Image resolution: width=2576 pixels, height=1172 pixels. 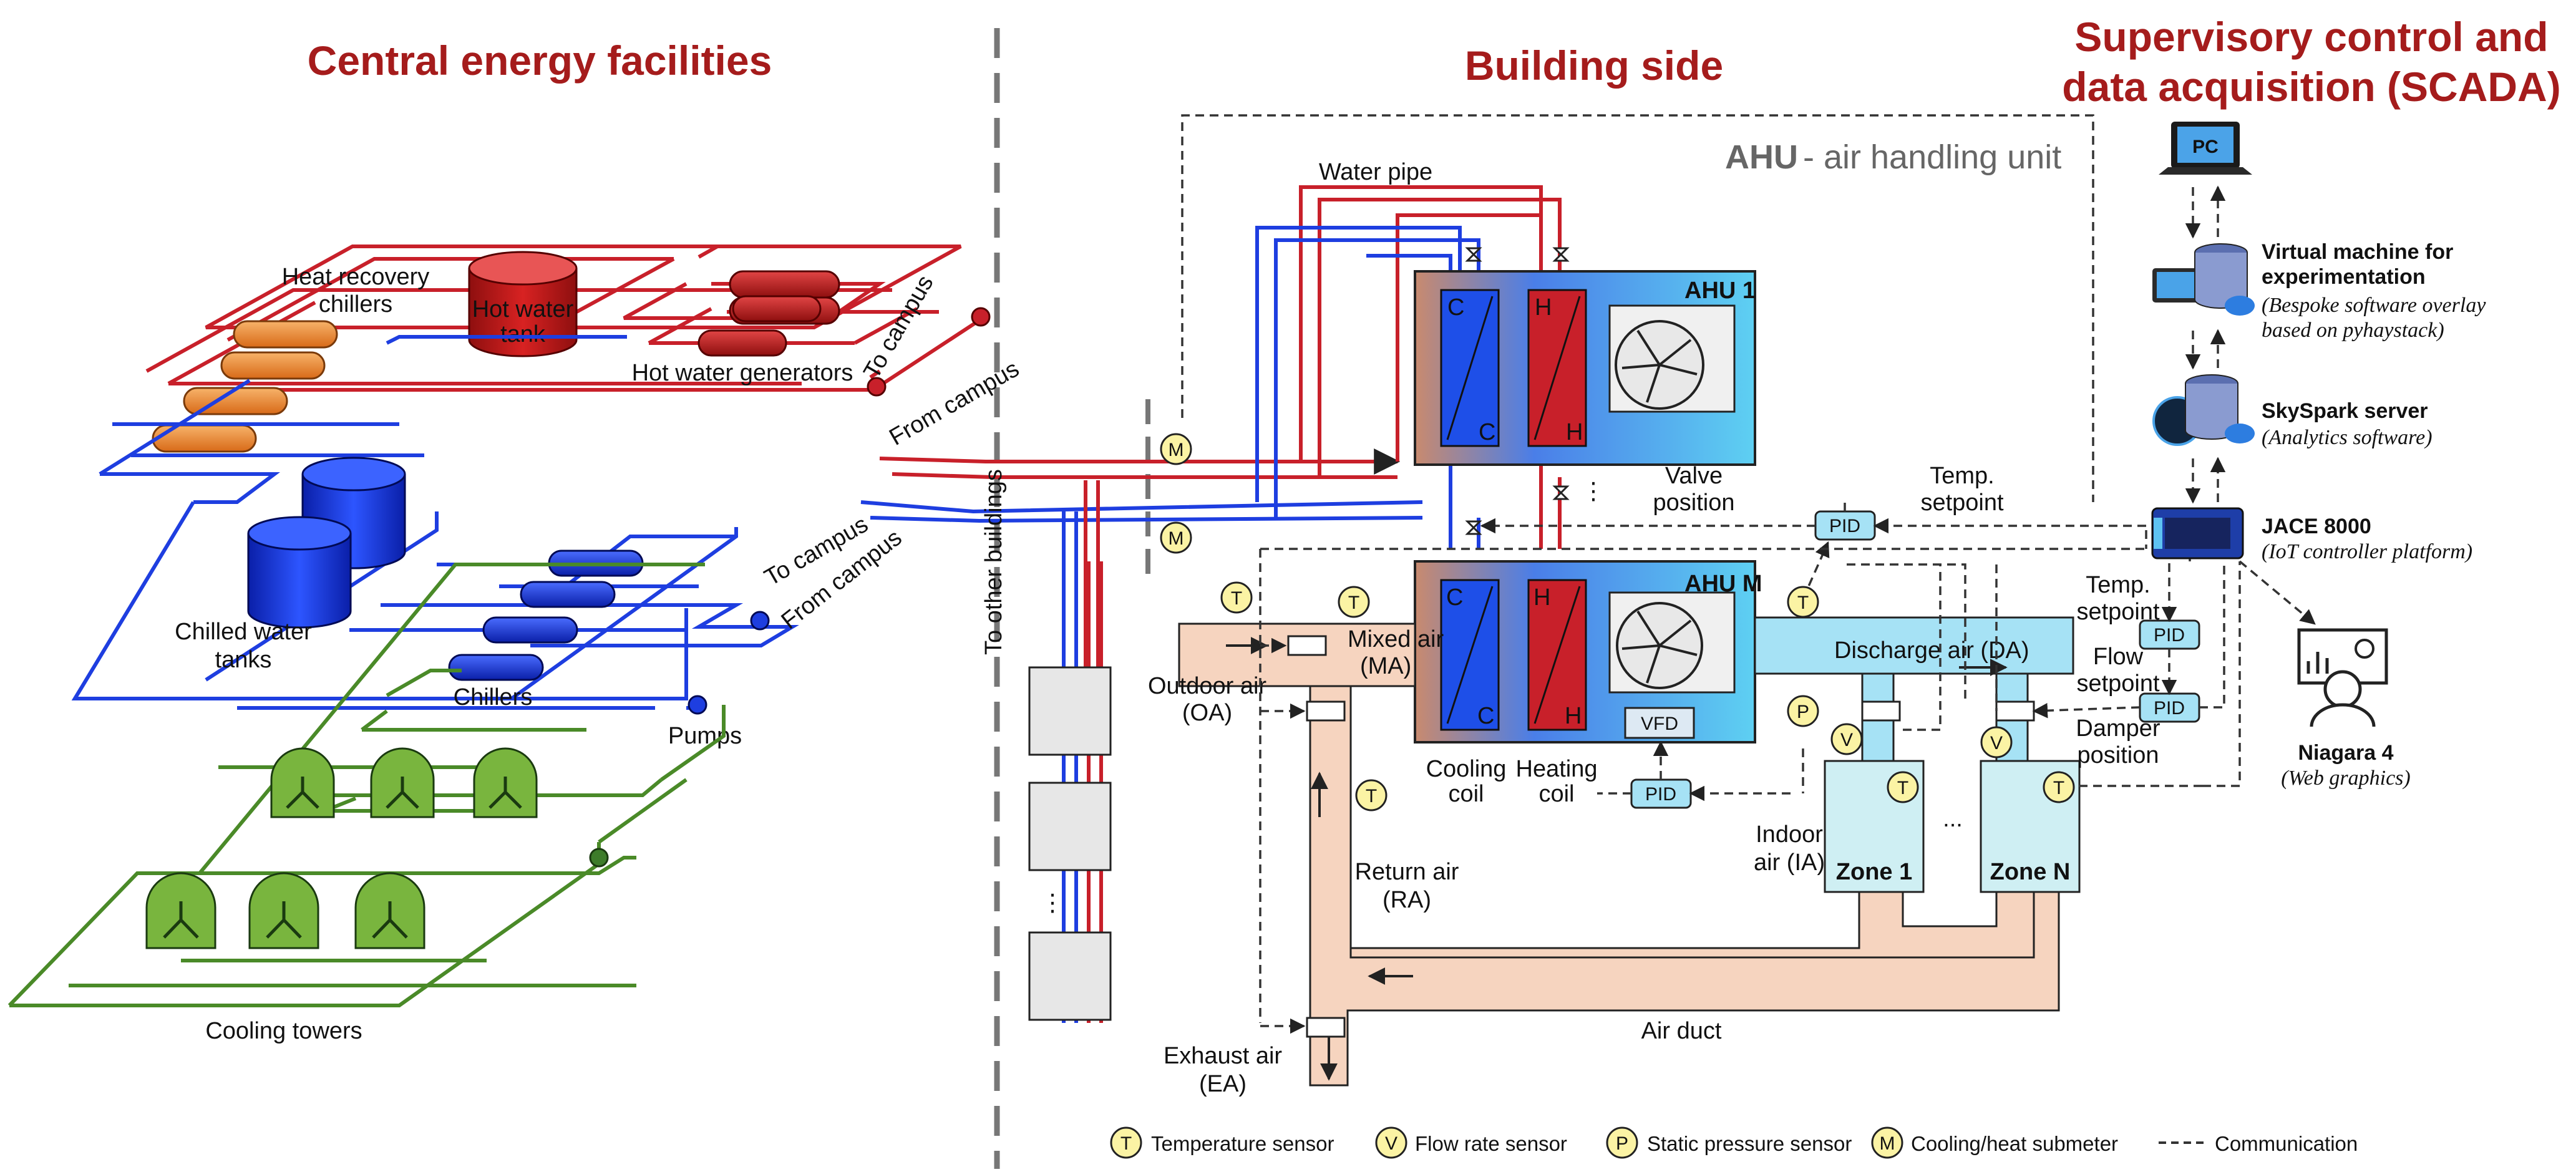 What do you see at coordinates (1070, 844) in the screenshot?
I see `other-buildings` at bounding box center [1070, 844].